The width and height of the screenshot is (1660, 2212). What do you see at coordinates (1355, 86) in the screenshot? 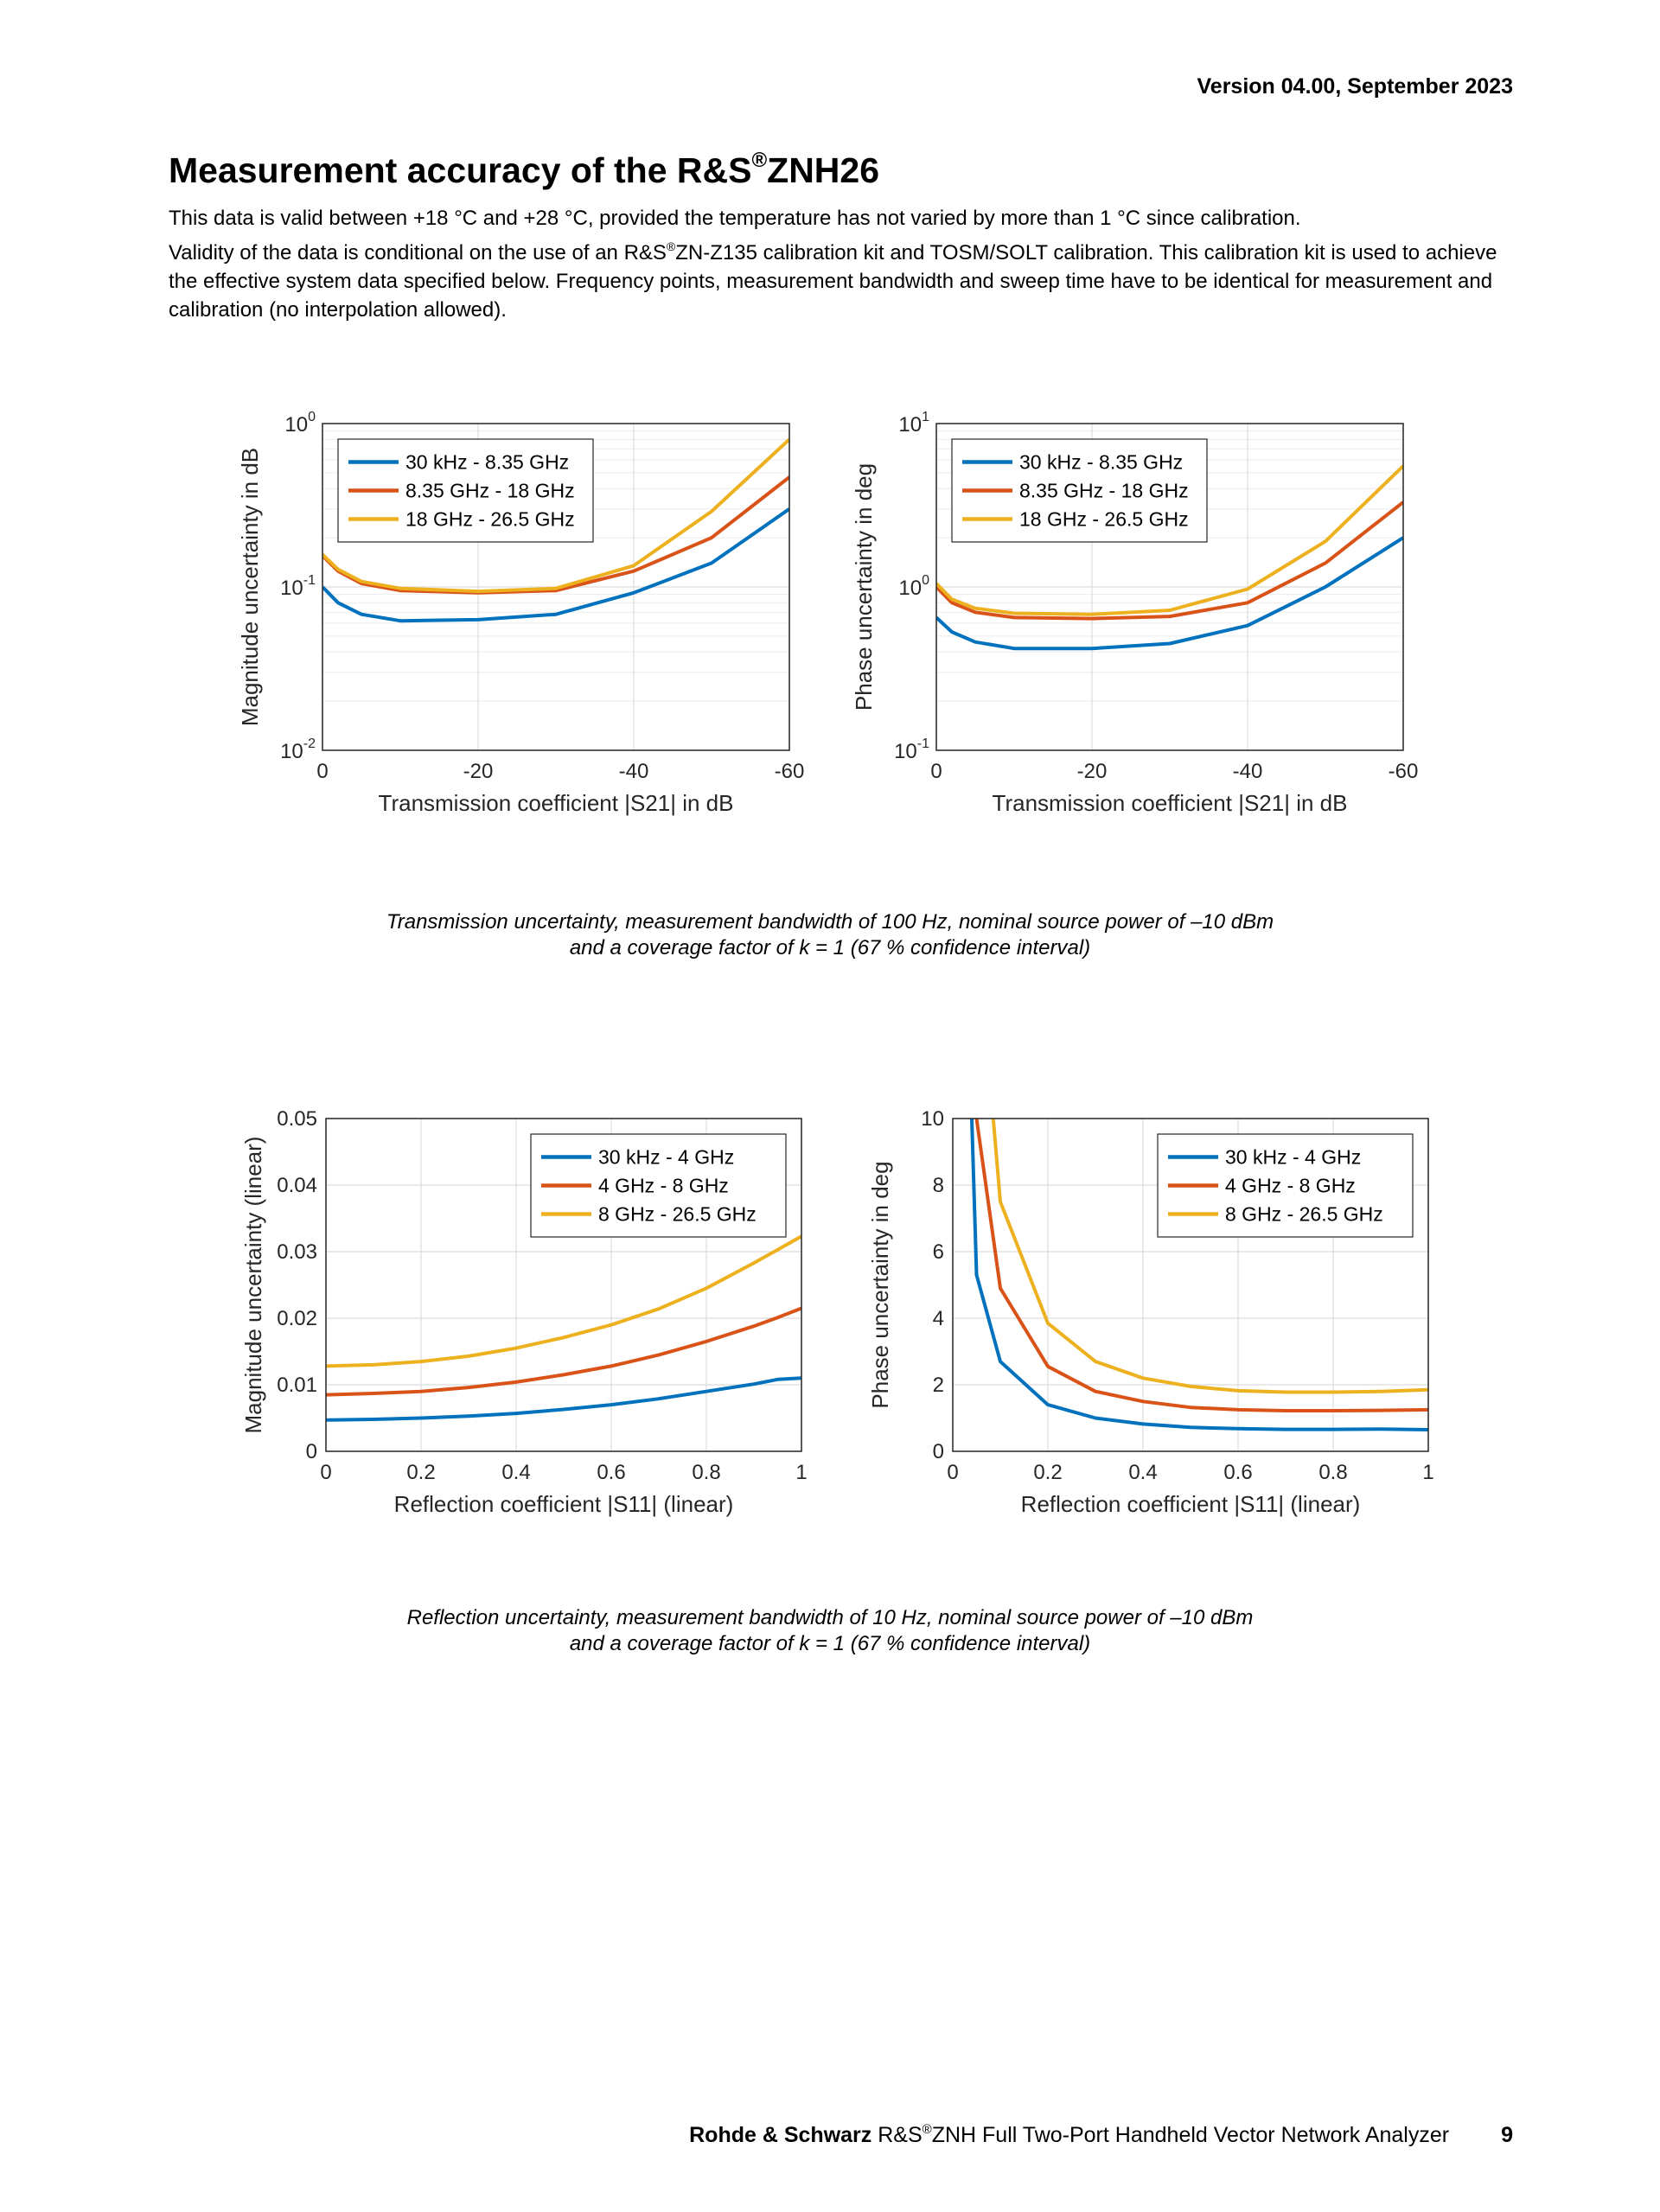
I see `document-version: Version 04.00, September 2023` at bounding box center [1355, 86].